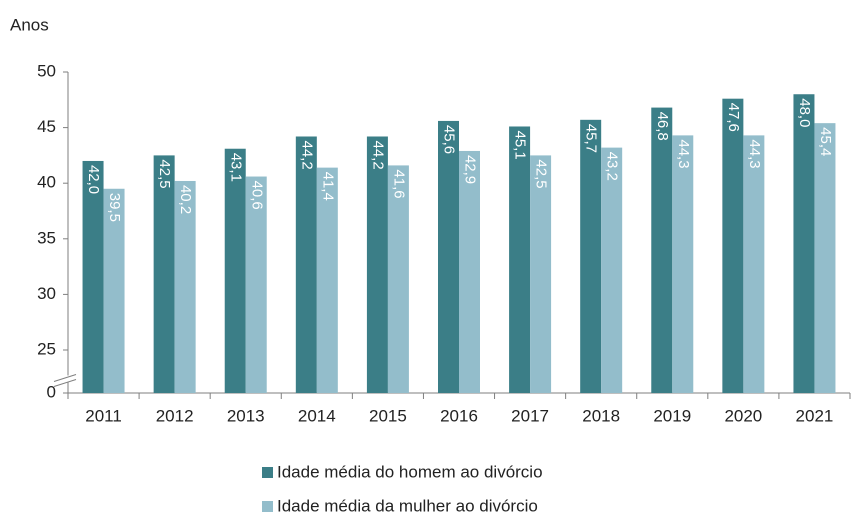 This screenshot has width=852, height=519. I want to click on data-label: 45,4, so click(825, 141).